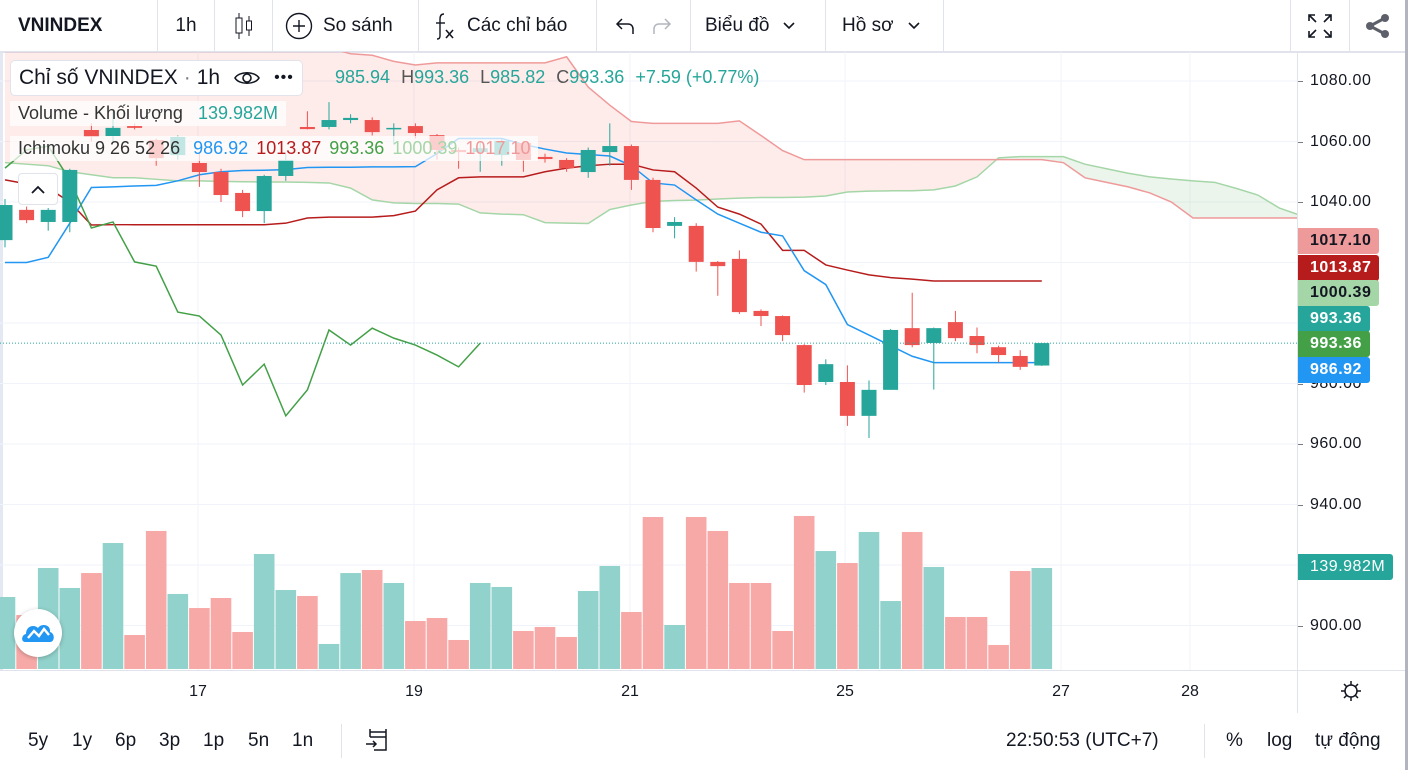 This screenshot has height=770, width=1408. Describe the element at coordinates (170, 740) in the screenshot. I see `range-button-3p: 3p` at that location.